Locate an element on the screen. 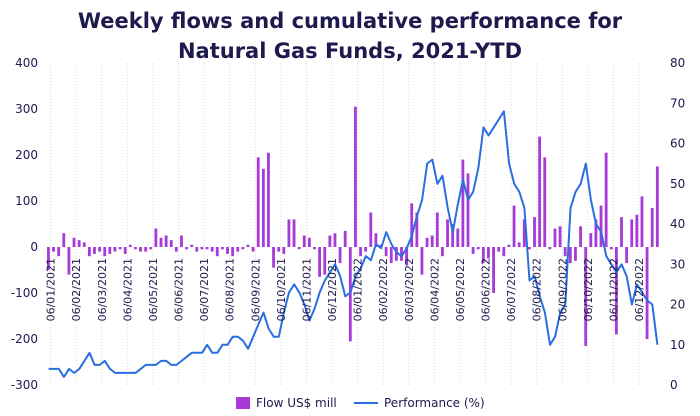 Image resolution: width=700 pixels, height=416 pixels. x-tick-label: 06/05/2022 is located at coordinates (460, 289).